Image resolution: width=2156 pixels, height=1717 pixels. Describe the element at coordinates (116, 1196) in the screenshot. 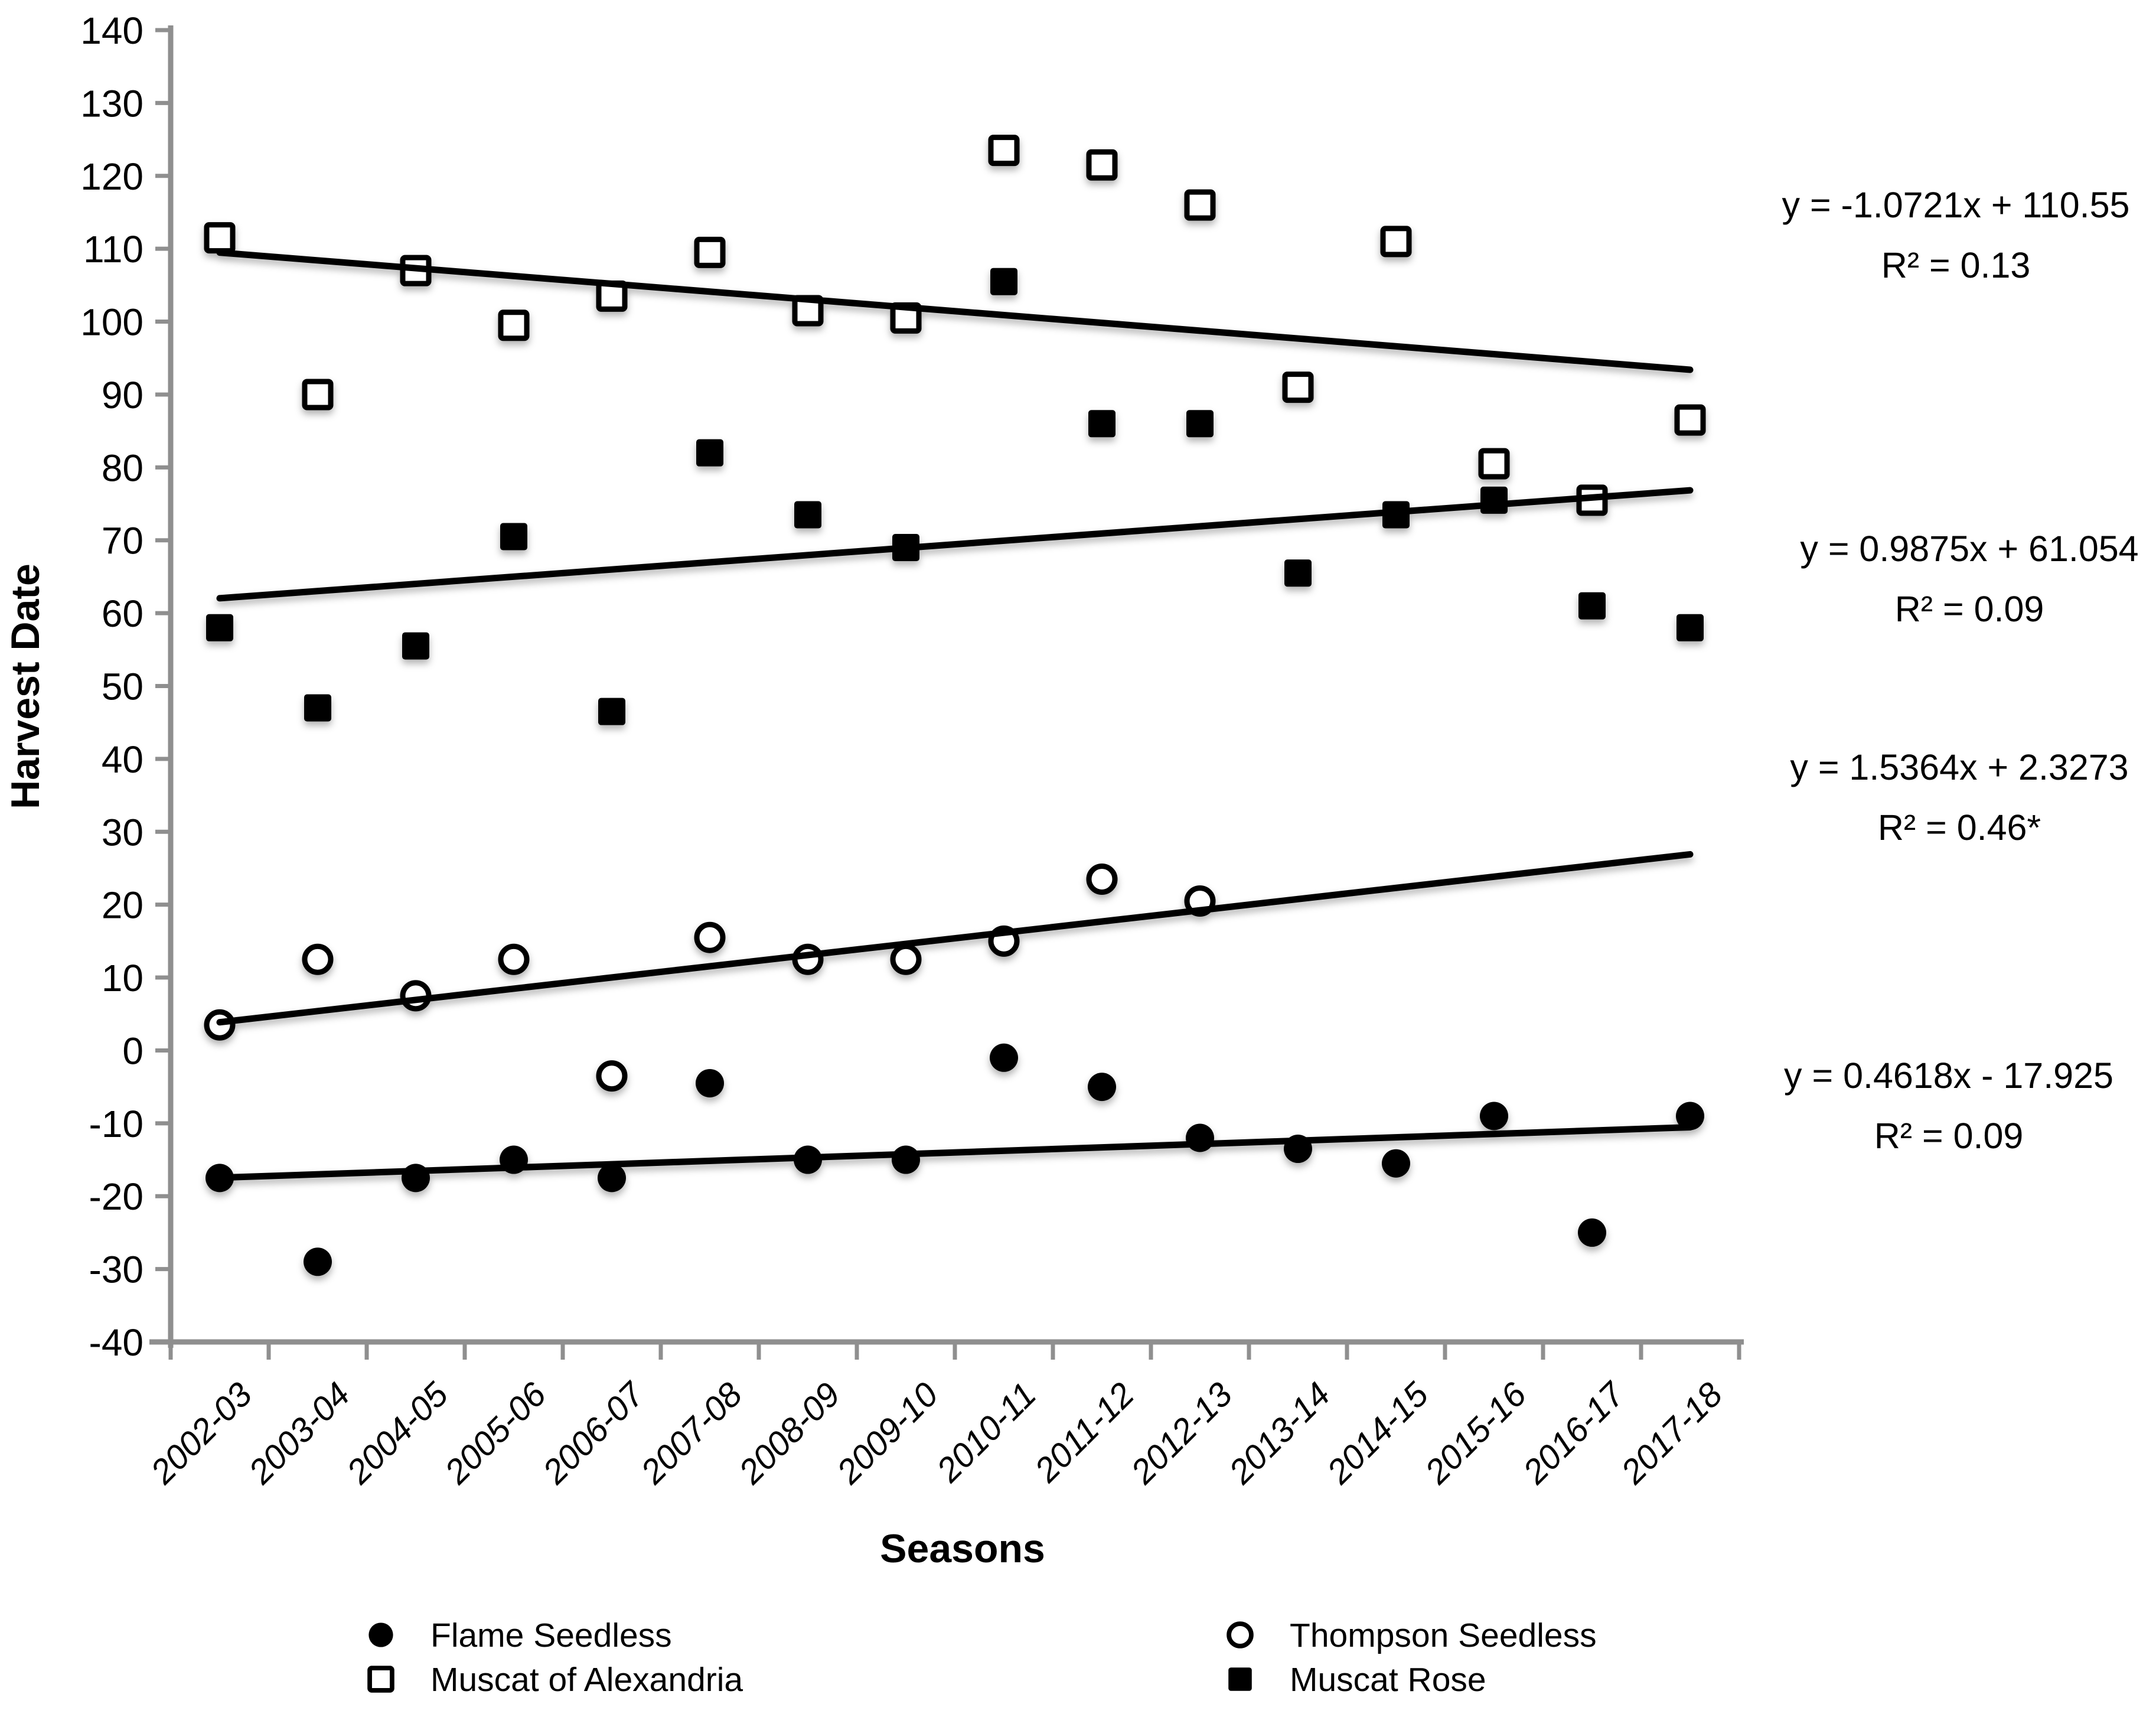

I see `y-tick-label: -20` at that location.